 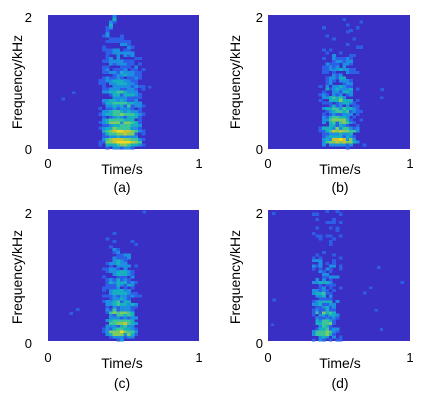 I want to click on ylabel-a: Frequency/kHz, so click(x=17, y=82).